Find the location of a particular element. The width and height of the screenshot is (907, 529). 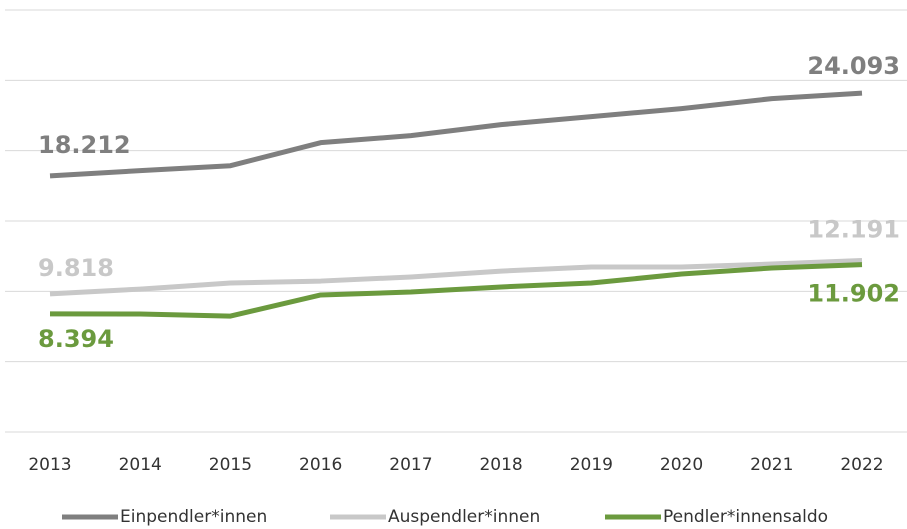

x-tick-label: 2018 is located at coordinates (500, 465).